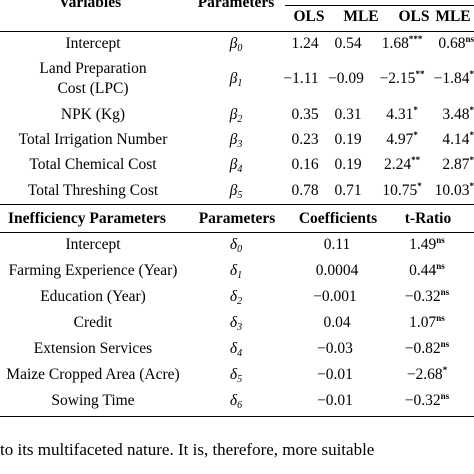 The width and height of the screenshot is (474, 474). What do you see at coordinates (338, 218) in the screenshot?
I see `ineff-header-coefficients: Coefficients` at bounding box center [338, 218].